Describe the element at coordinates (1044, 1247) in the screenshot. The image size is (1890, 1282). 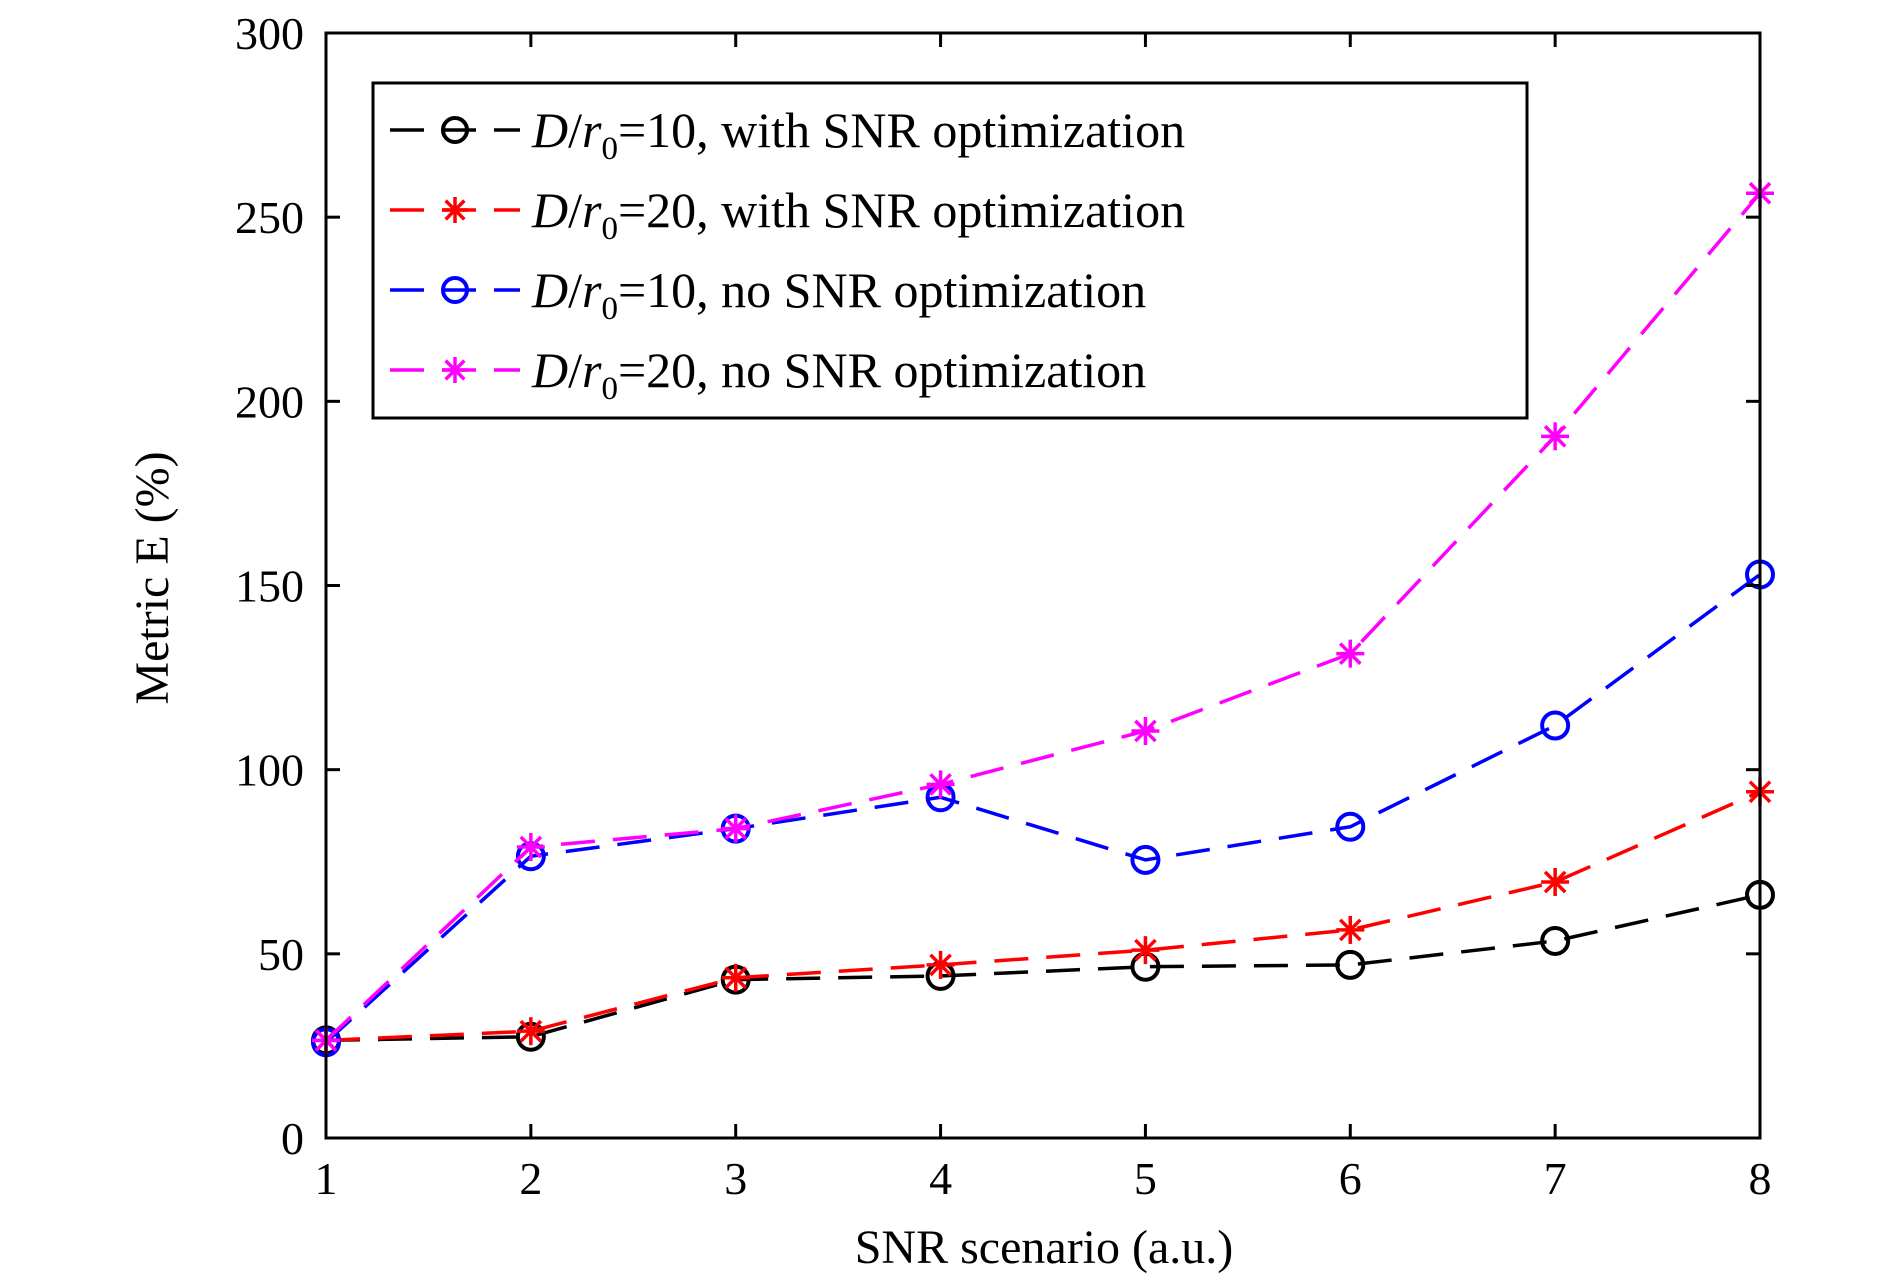
I see `x-axis-label: SNR scenario (a.u.)` at that location.